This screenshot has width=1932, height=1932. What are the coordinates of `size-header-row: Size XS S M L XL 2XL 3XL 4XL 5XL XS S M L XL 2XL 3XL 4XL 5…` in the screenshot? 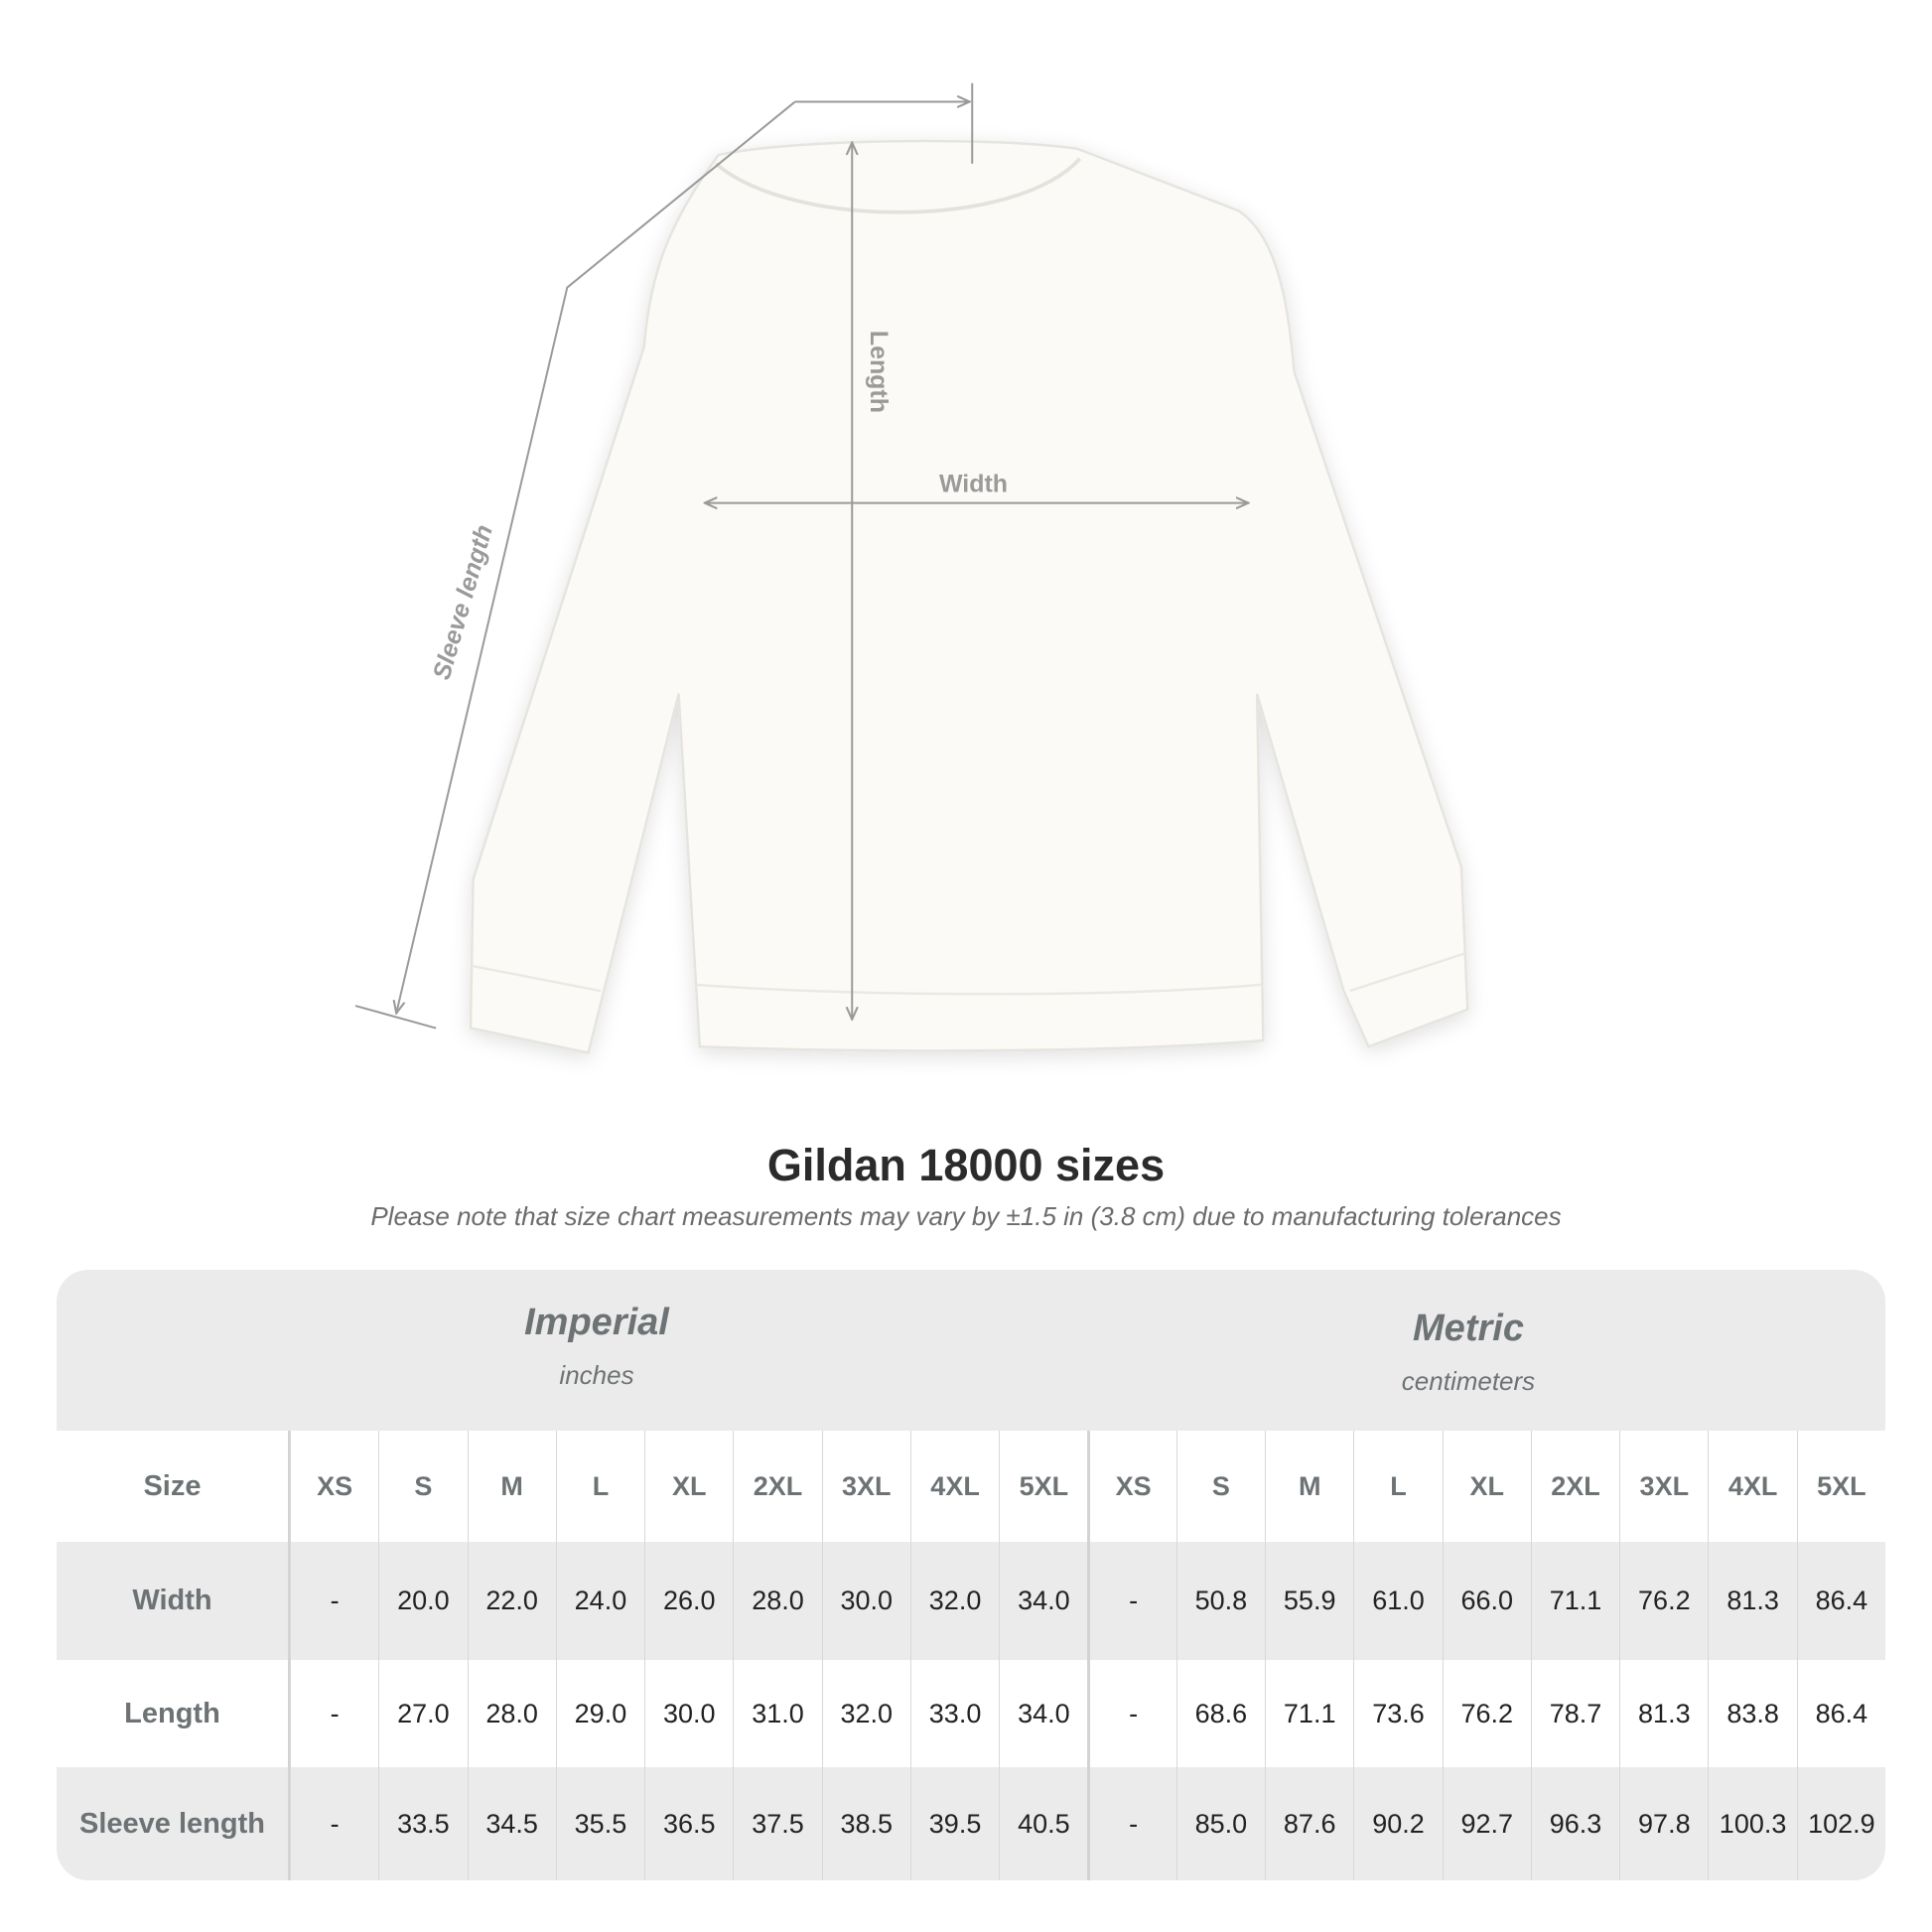 It's located at (971, 1486).